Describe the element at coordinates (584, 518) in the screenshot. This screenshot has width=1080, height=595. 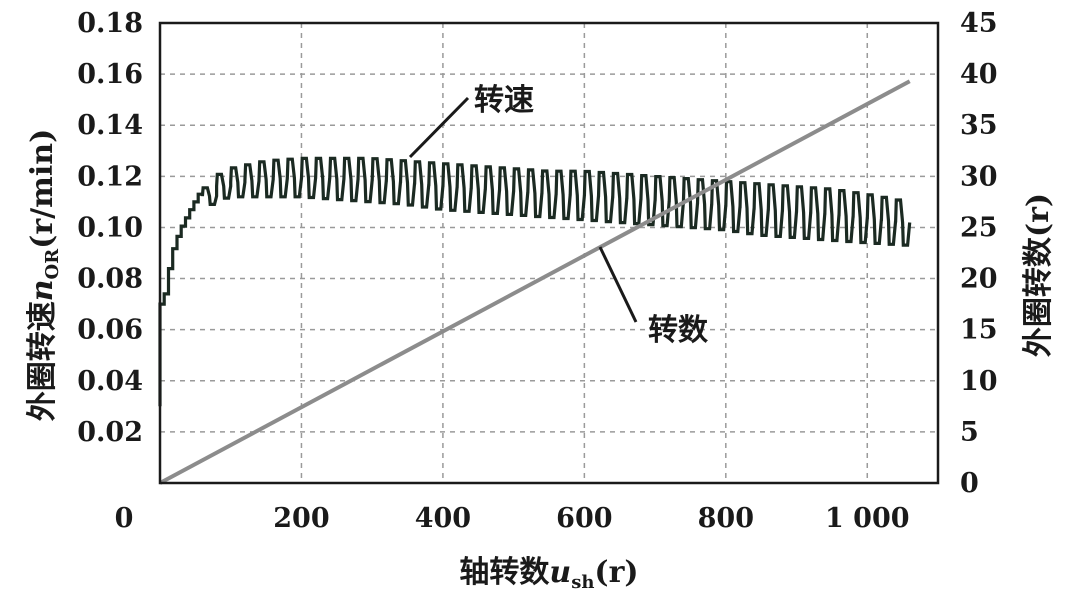
I see `x-tick-label: 600` at that location.